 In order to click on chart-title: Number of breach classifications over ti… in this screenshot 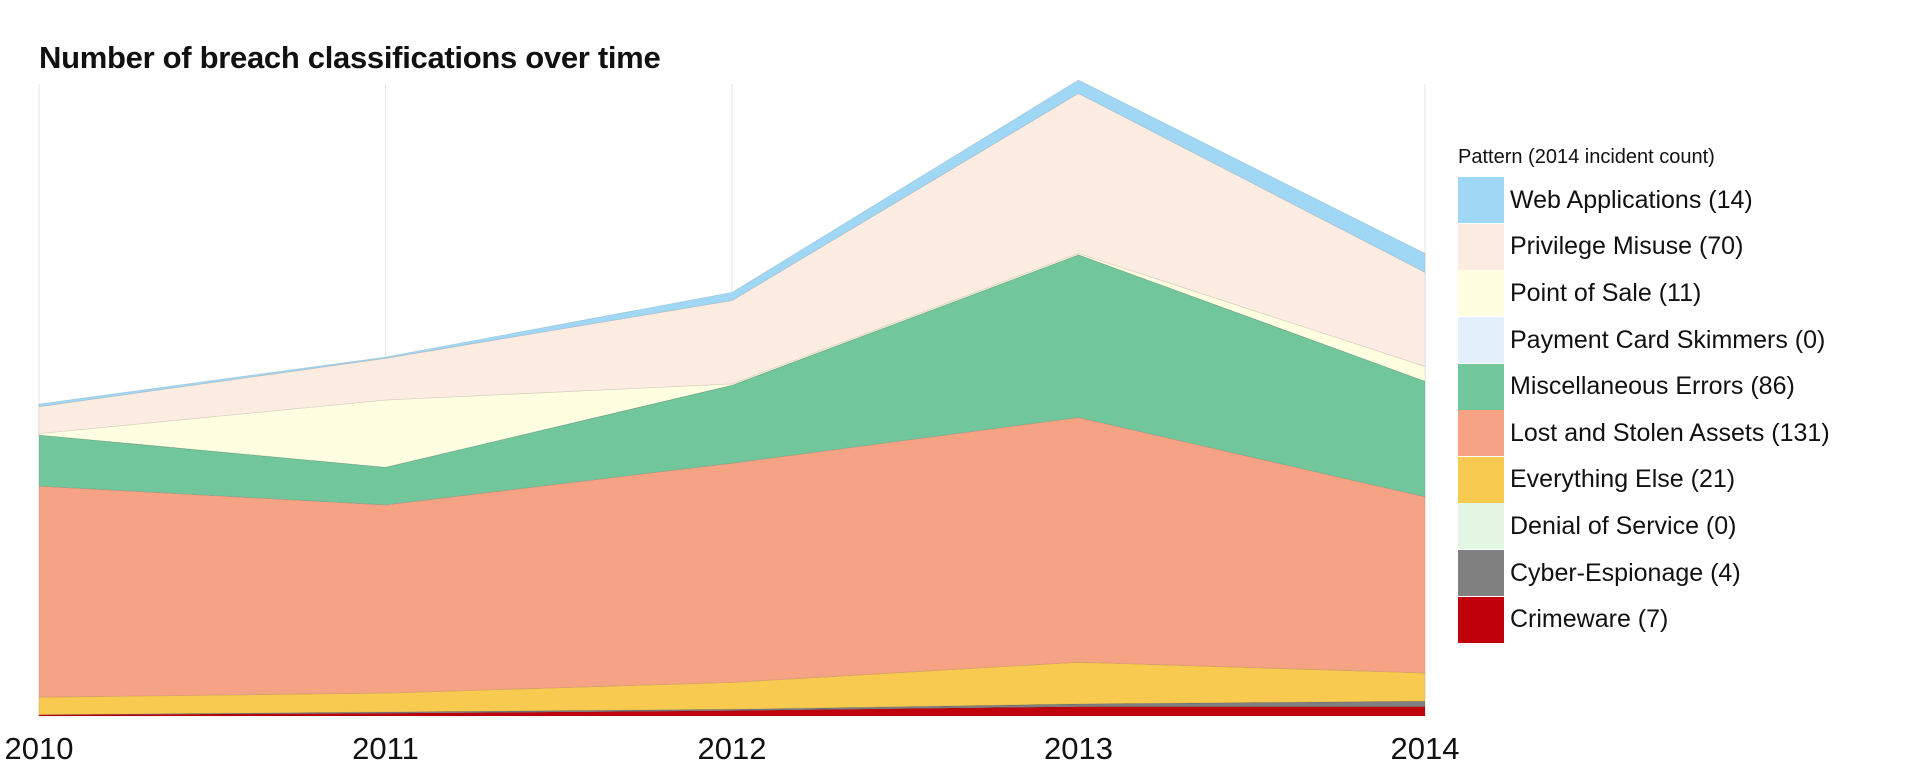, I will do `click(350, 57)`.